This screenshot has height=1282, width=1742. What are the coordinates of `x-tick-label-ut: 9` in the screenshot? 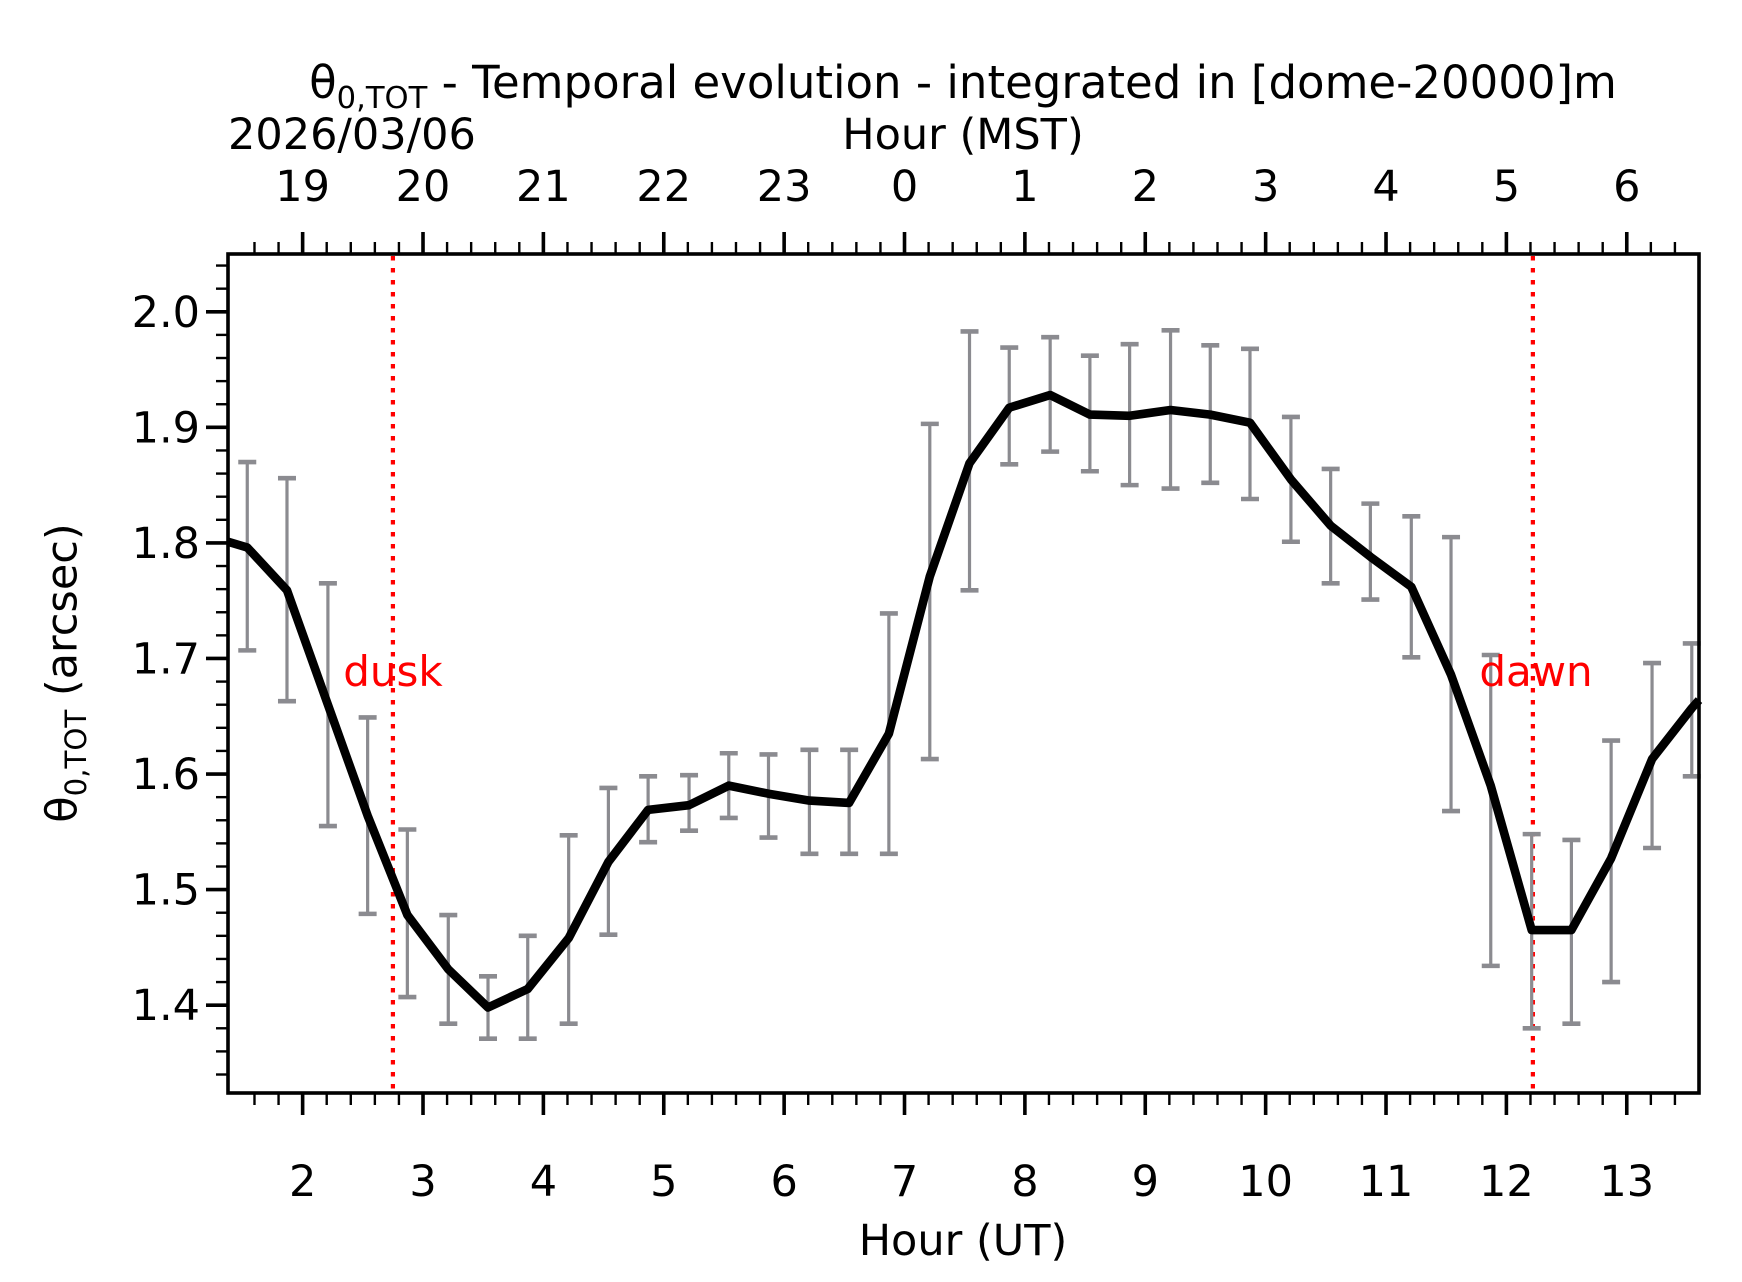 It's located at (1145, 1182).